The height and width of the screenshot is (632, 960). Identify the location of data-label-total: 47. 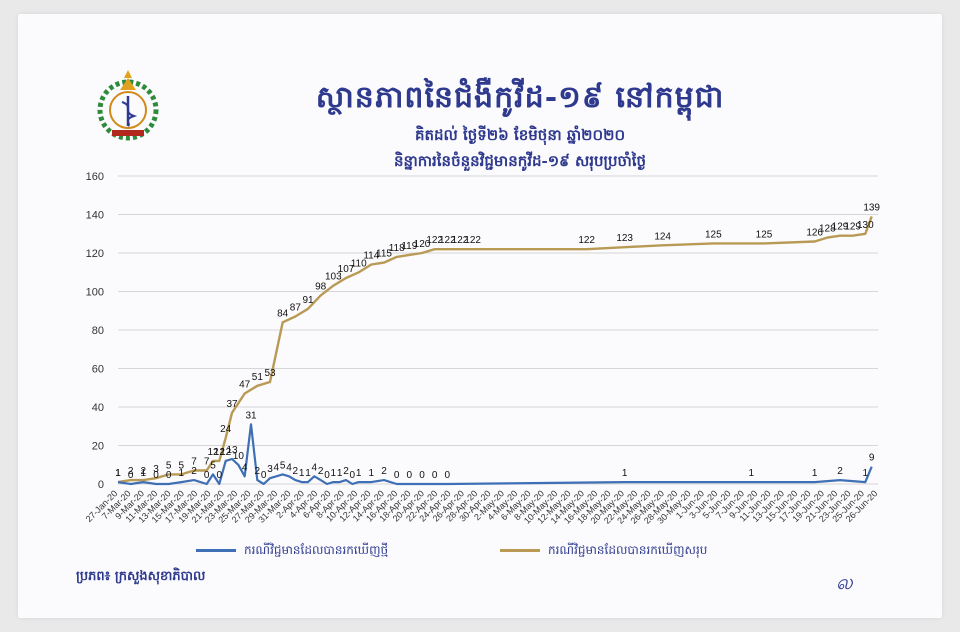
(245, 385).